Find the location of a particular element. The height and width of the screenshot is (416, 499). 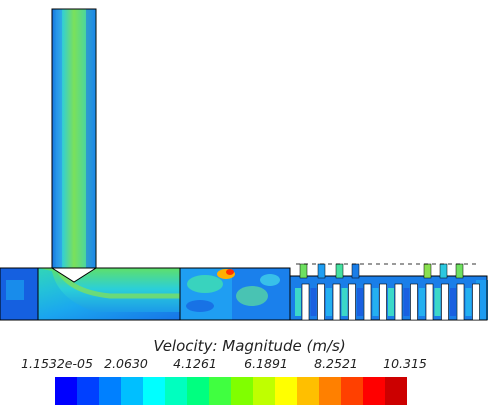

mixing-chamber is located at coordinates (235, 294).